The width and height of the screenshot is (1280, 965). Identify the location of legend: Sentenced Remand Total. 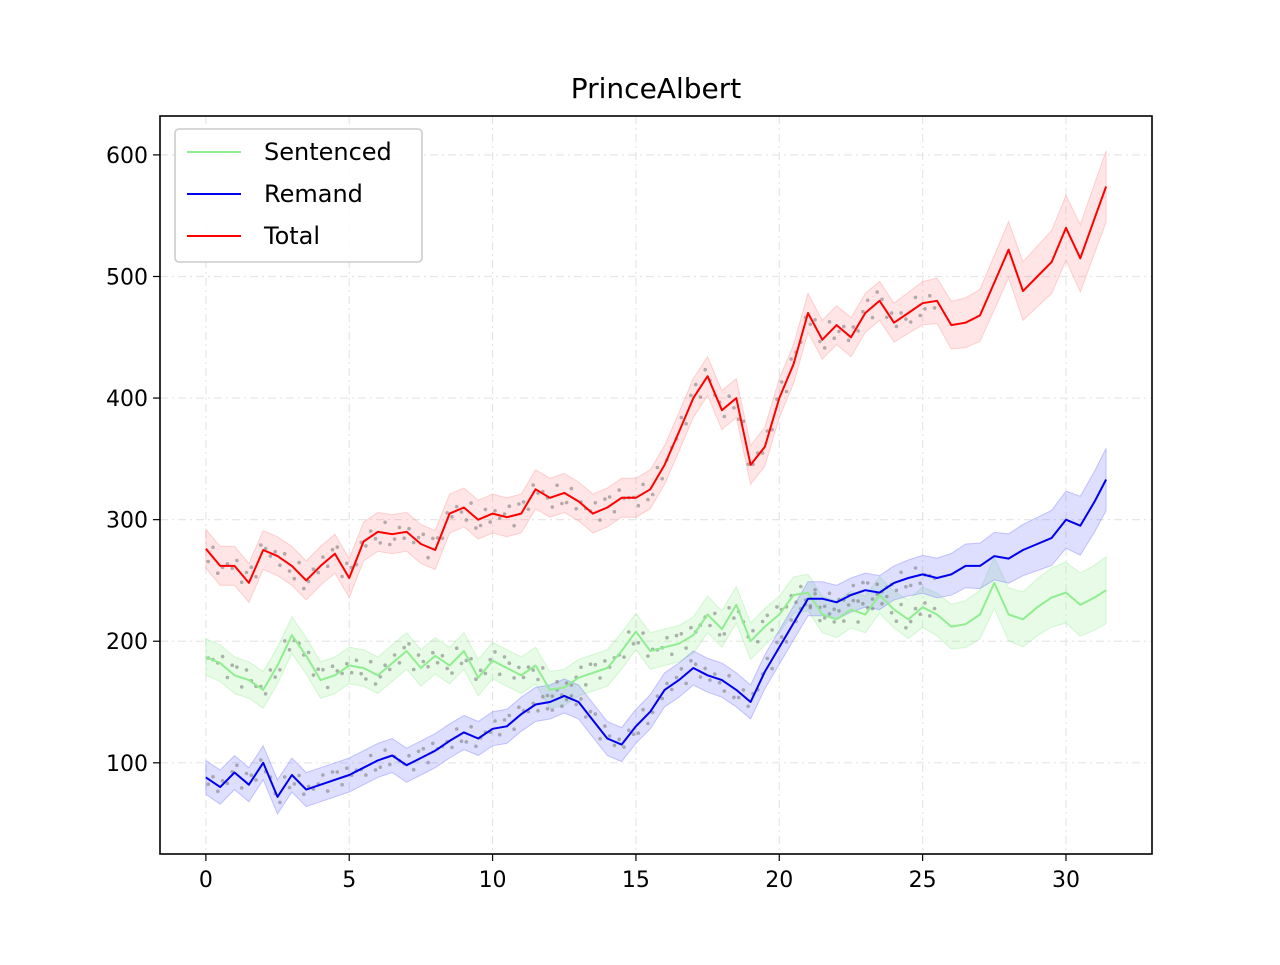
(298, 195).